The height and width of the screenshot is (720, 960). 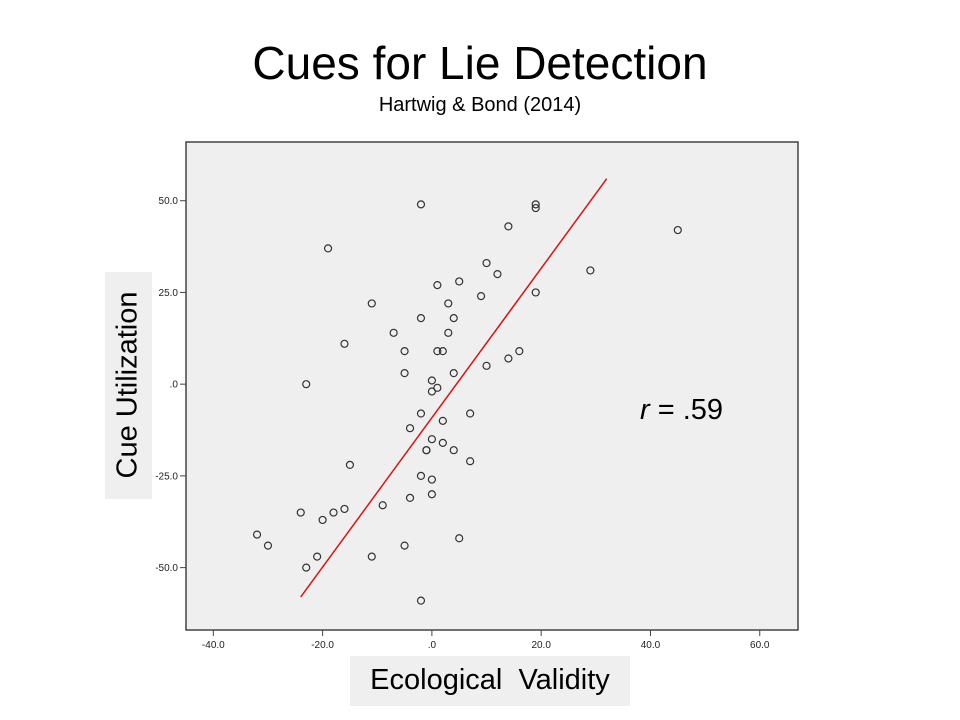 What do you see at coordinates (174, 385) in the screenshot?
I see `y-tick-label: .0` at bounding box center [174, 385].